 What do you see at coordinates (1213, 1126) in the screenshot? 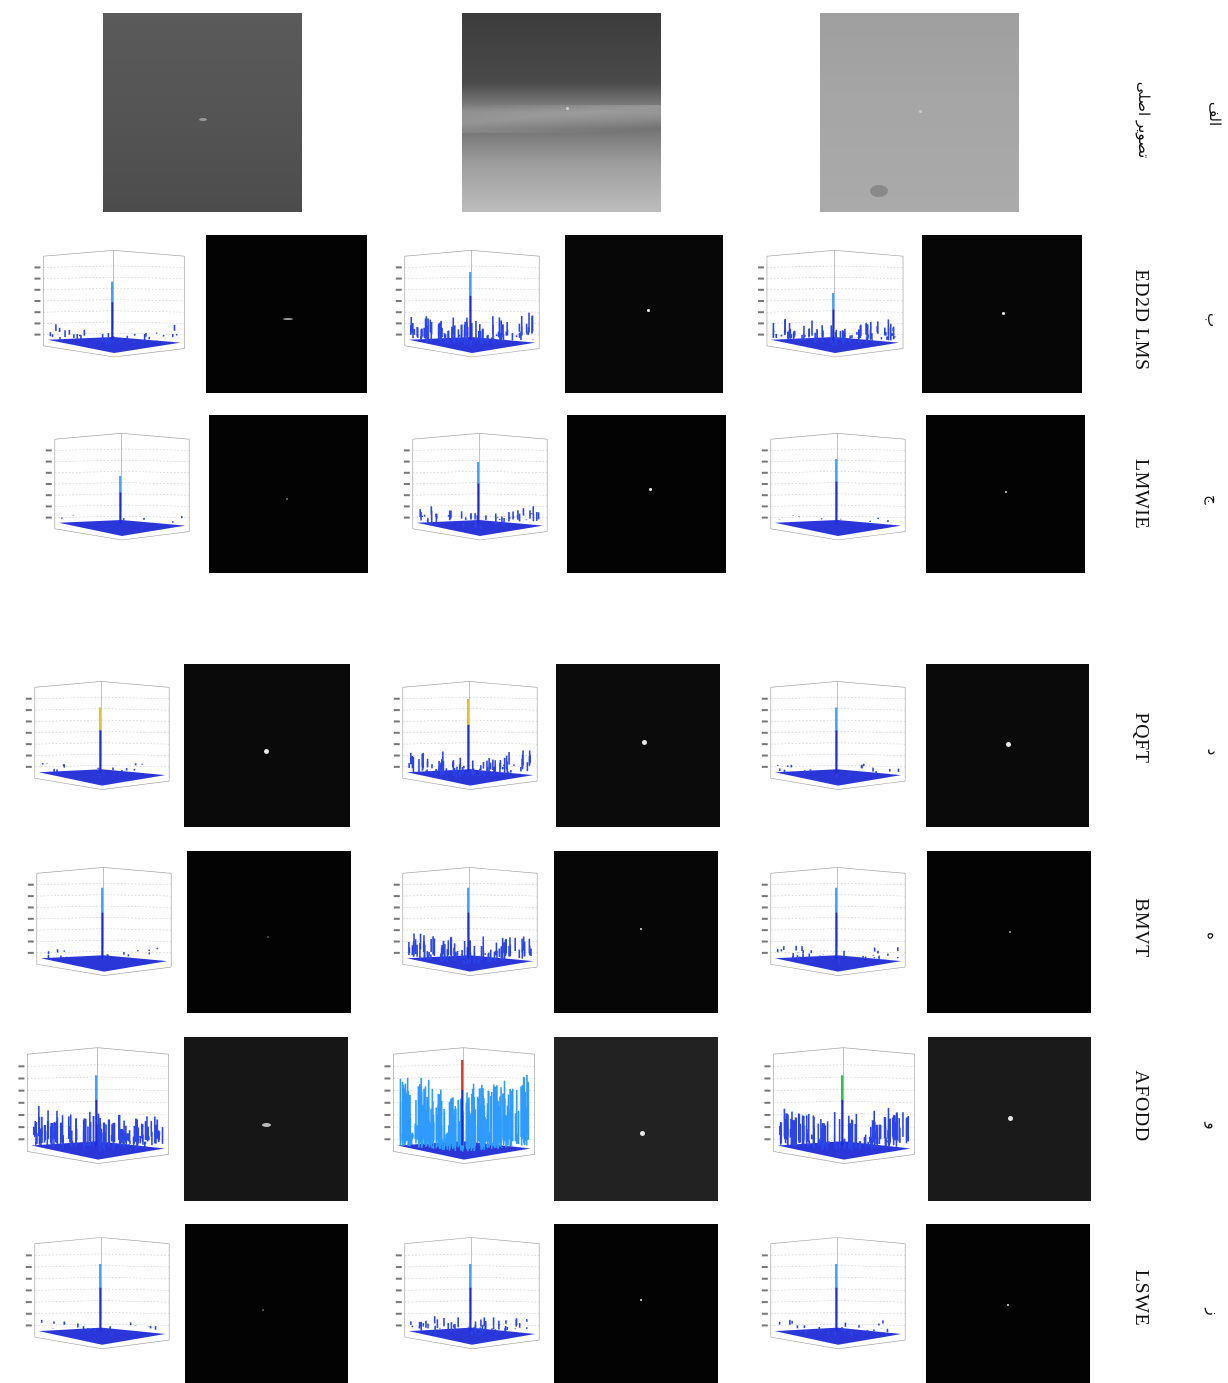
I see `row-letter-vav: و` at bounding box center [1213, 1126].